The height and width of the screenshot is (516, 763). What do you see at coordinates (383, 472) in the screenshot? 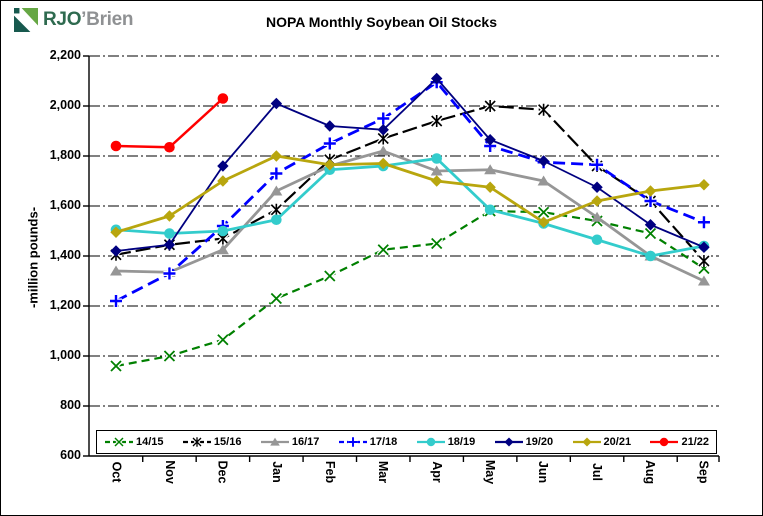
I see `x-axis-tick-label-text: Mar` at bounding box center [383, 472].